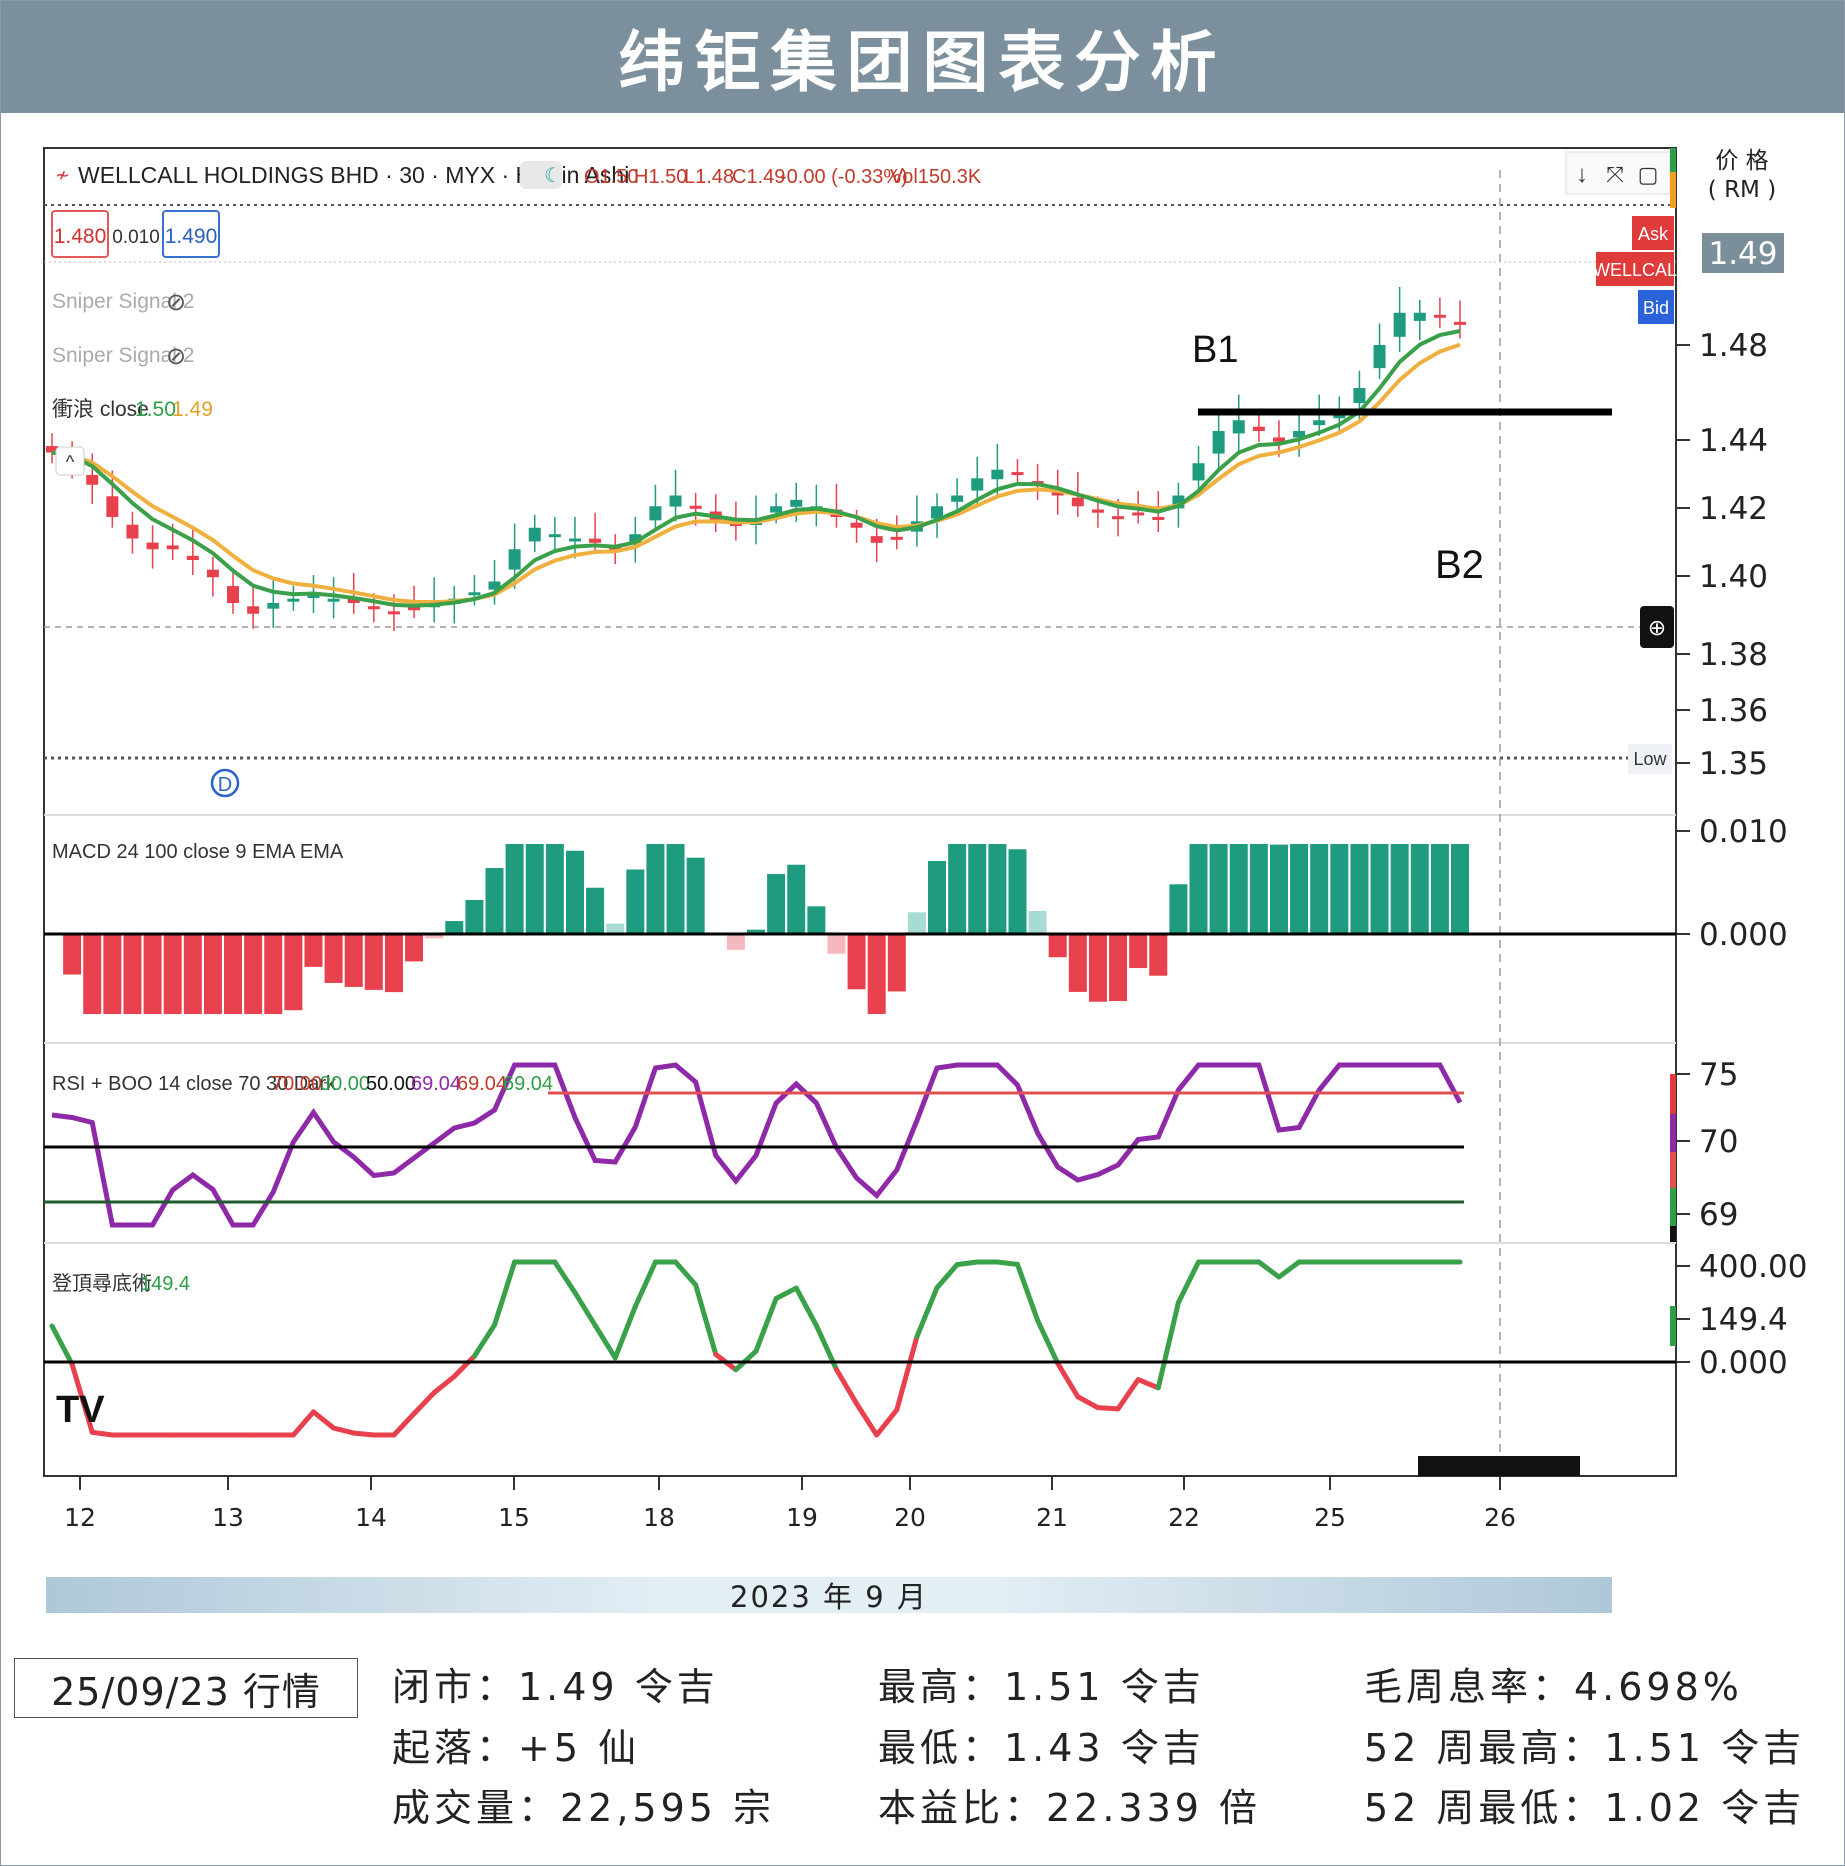 Image resolution: width=1845 pixels, height=1866 pixels. What do you see at coordinates (757, 1145) in the screenshot?
I see `rsi-polyline` at bounding box center [757, 1145].